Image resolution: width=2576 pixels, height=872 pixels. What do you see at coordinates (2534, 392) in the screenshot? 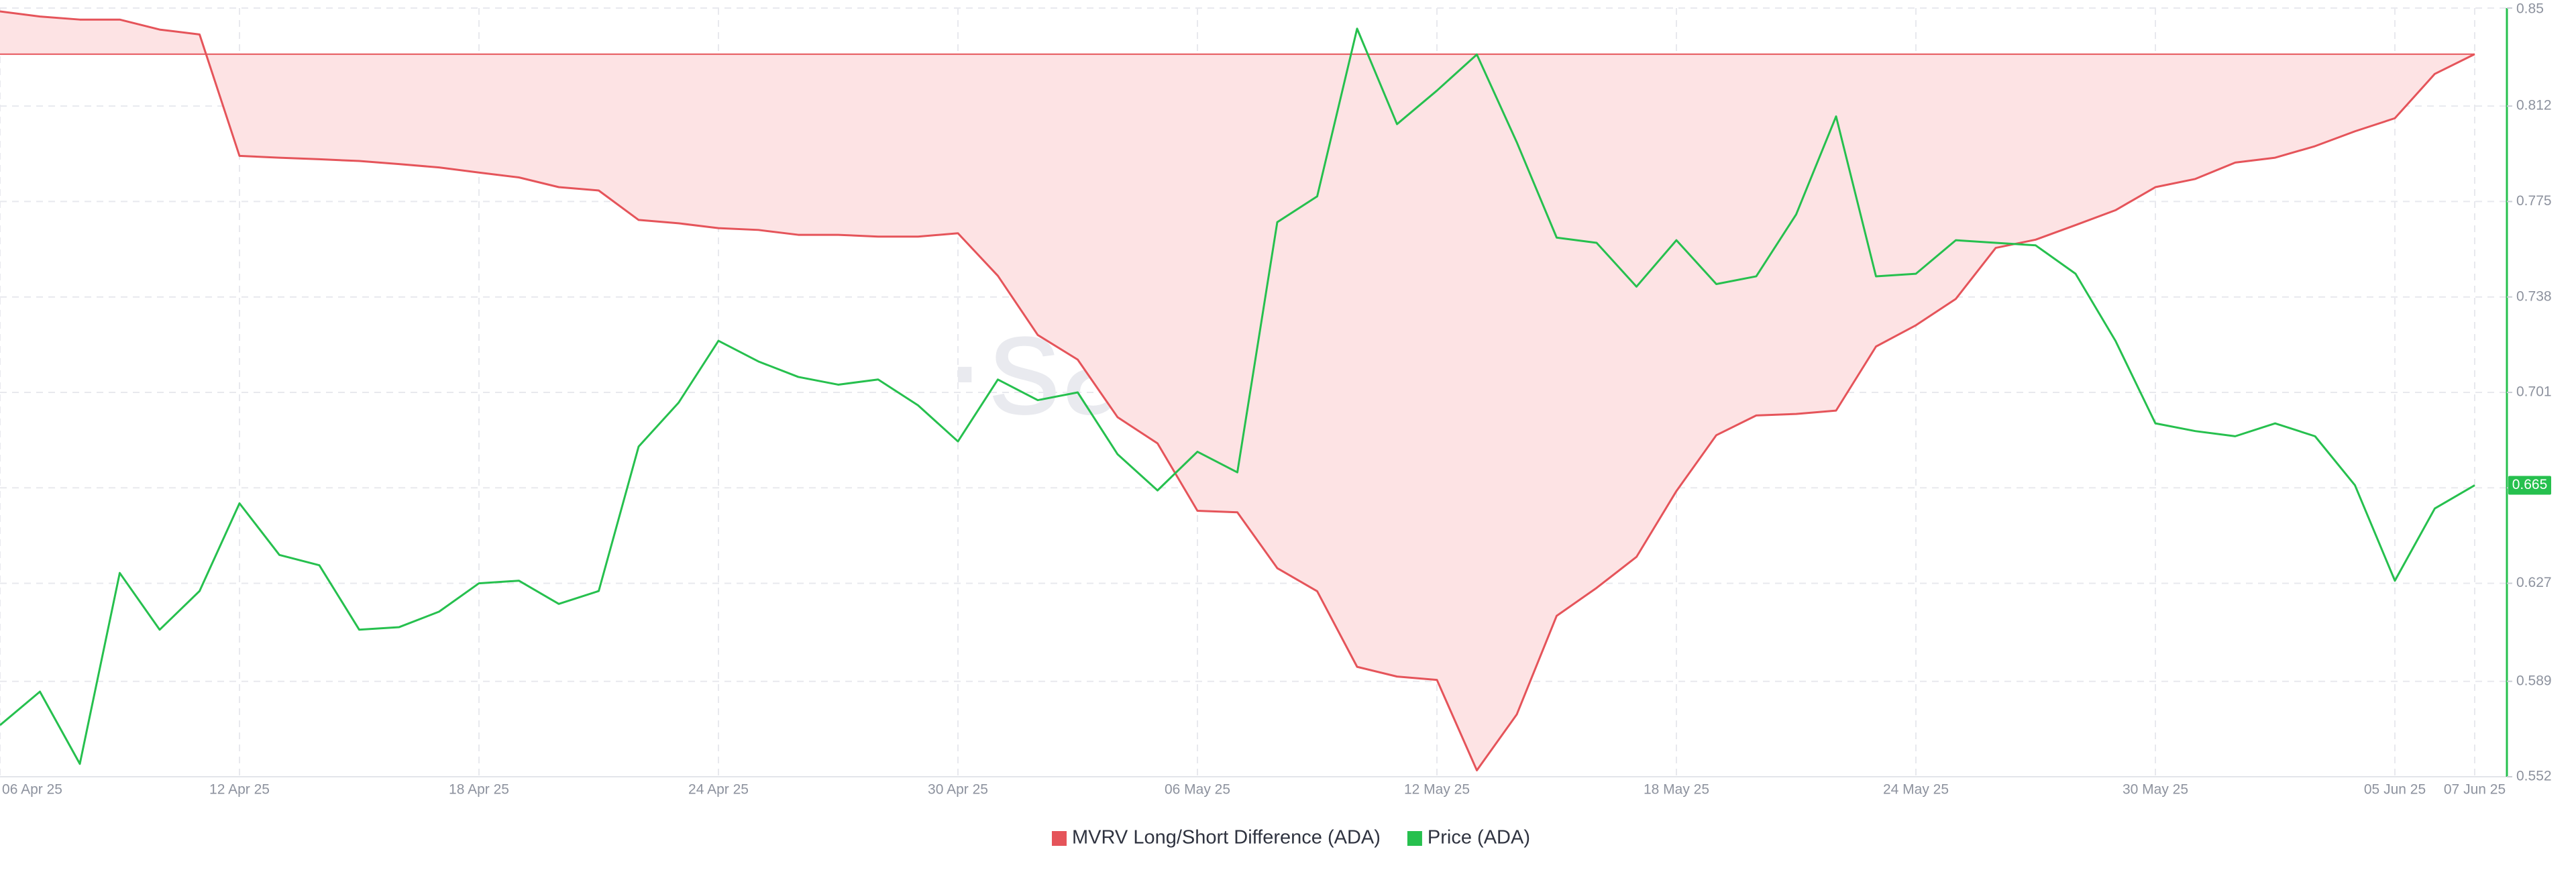
I see `y2-tick-label: 0.701` at bounding box center [2534, 392].